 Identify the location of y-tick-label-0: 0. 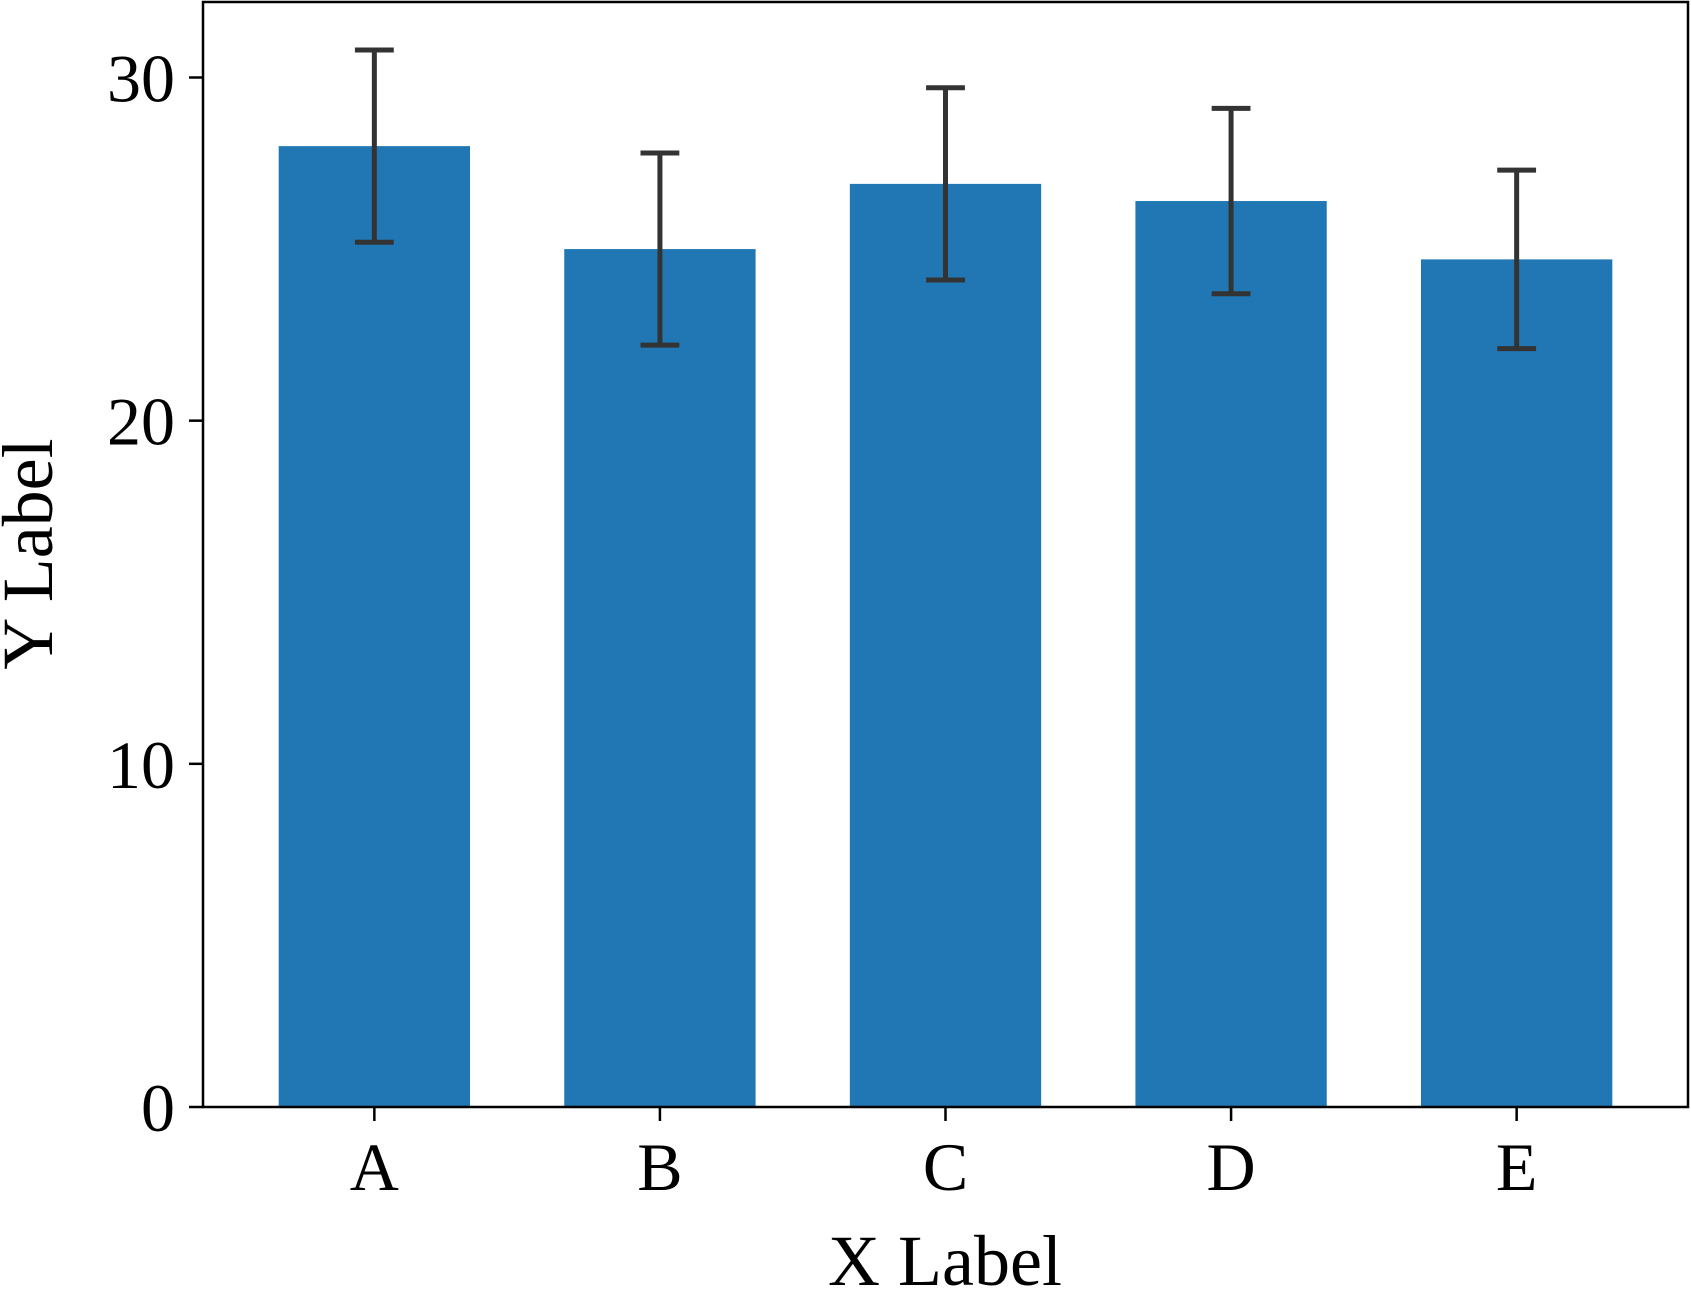
(158, 1108).